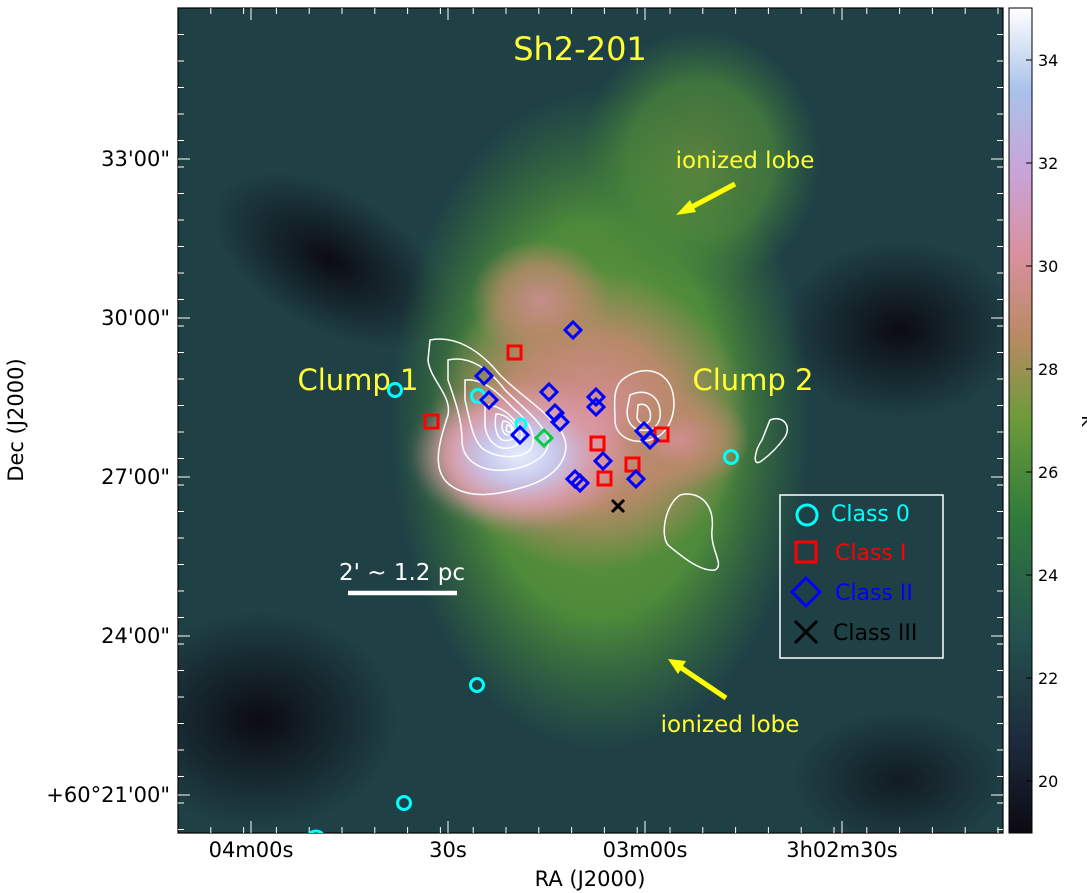  Describe the element at coordinates (1048, 678) in the screenshot. I see `colorbar-tick-label: 22` at that location.